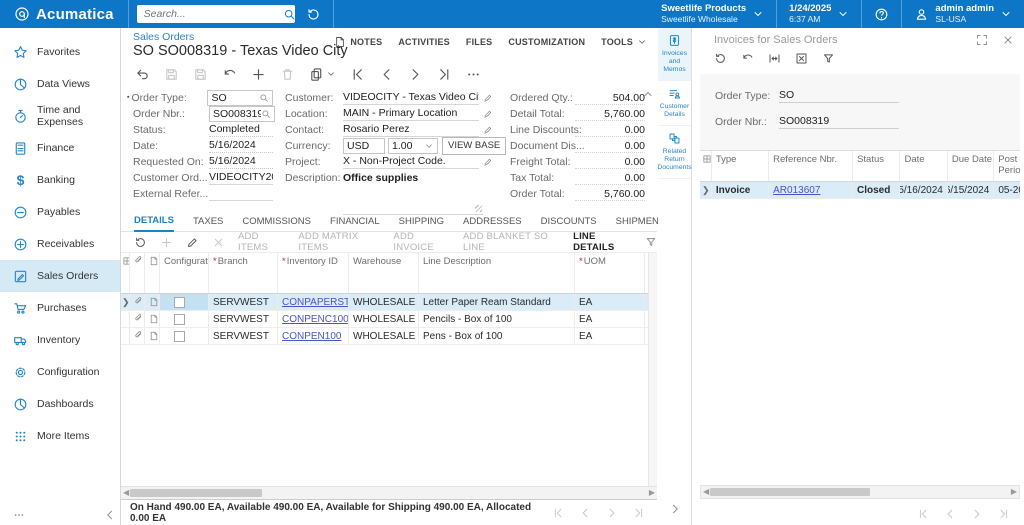 The image size is (1024, 525). What do you see at coordinates (674, 103) in the screenshot?
I see `panel-tab-customer-details: Customer Details` at bounding box center [674, 103].